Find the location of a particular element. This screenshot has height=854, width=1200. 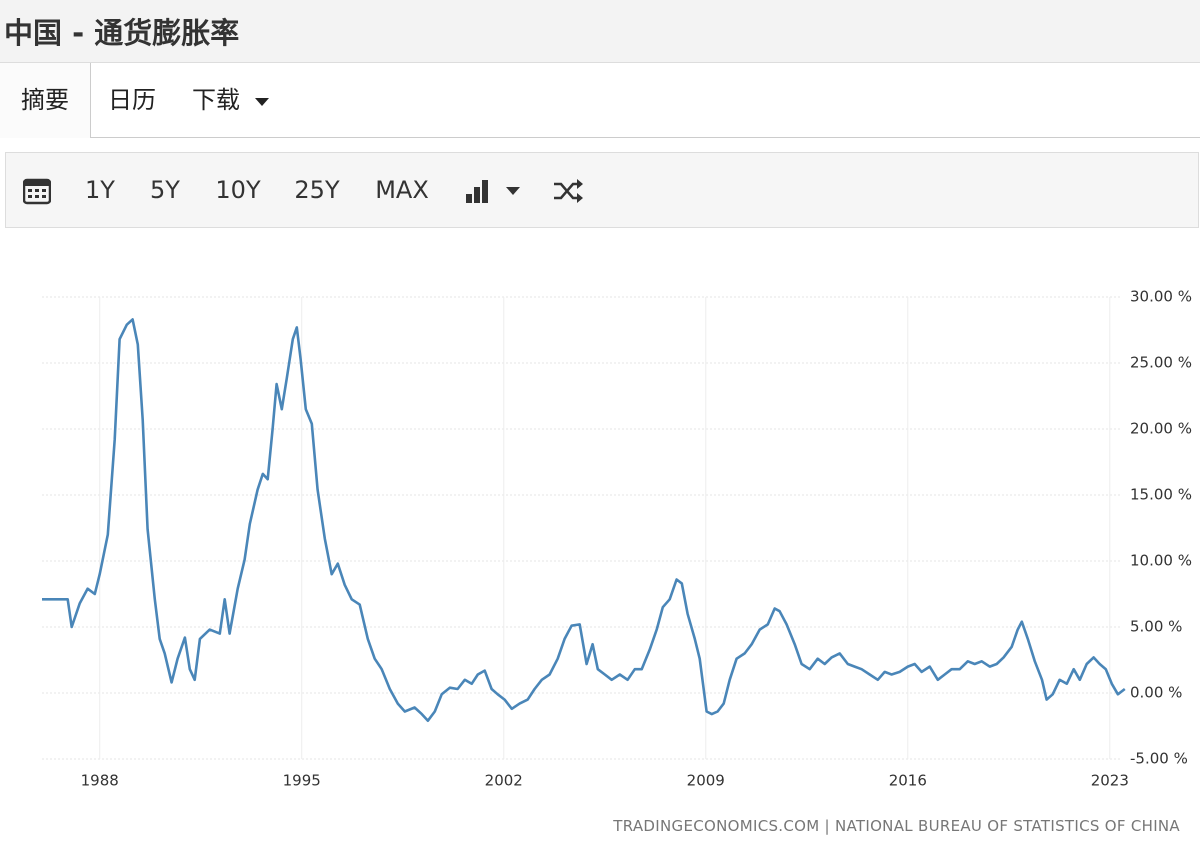

range-button: 5Y is located at coordinates (165, 190).